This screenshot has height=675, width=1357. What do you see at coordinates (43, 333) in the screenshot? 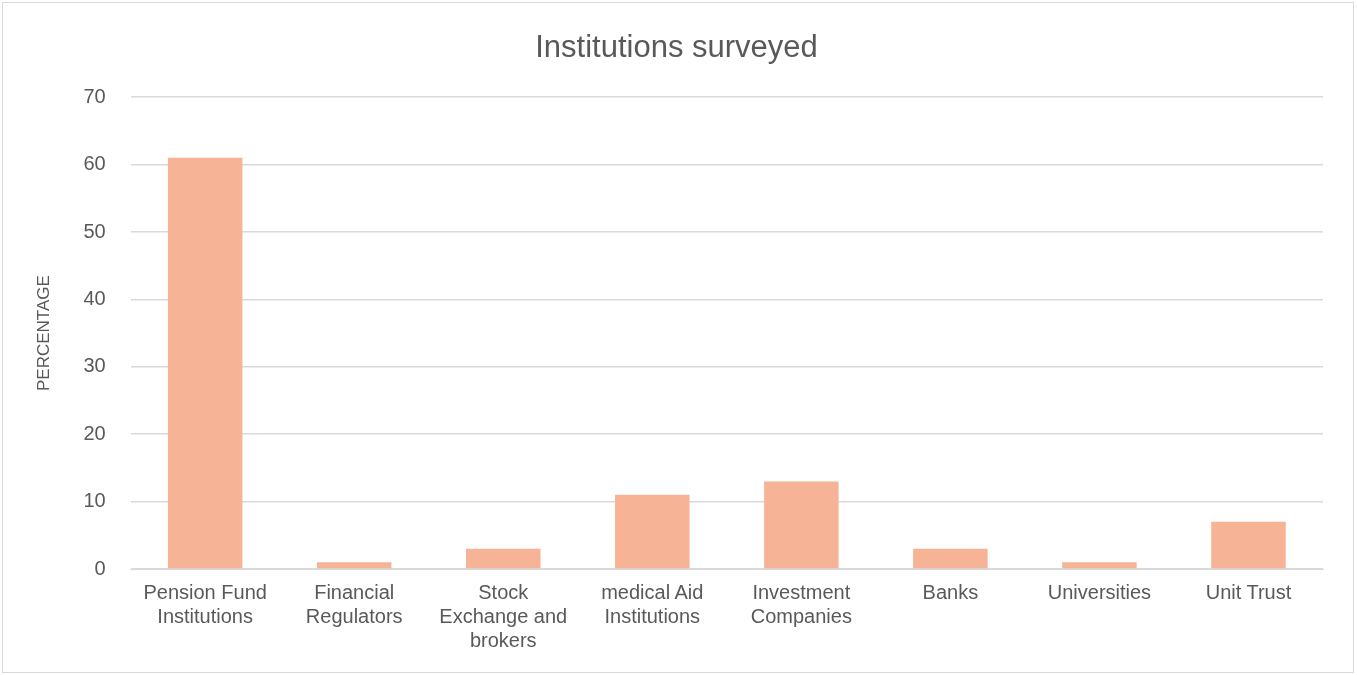
I see `y-axis-title: PERCENTAGE` at bounding box center [43, 333].